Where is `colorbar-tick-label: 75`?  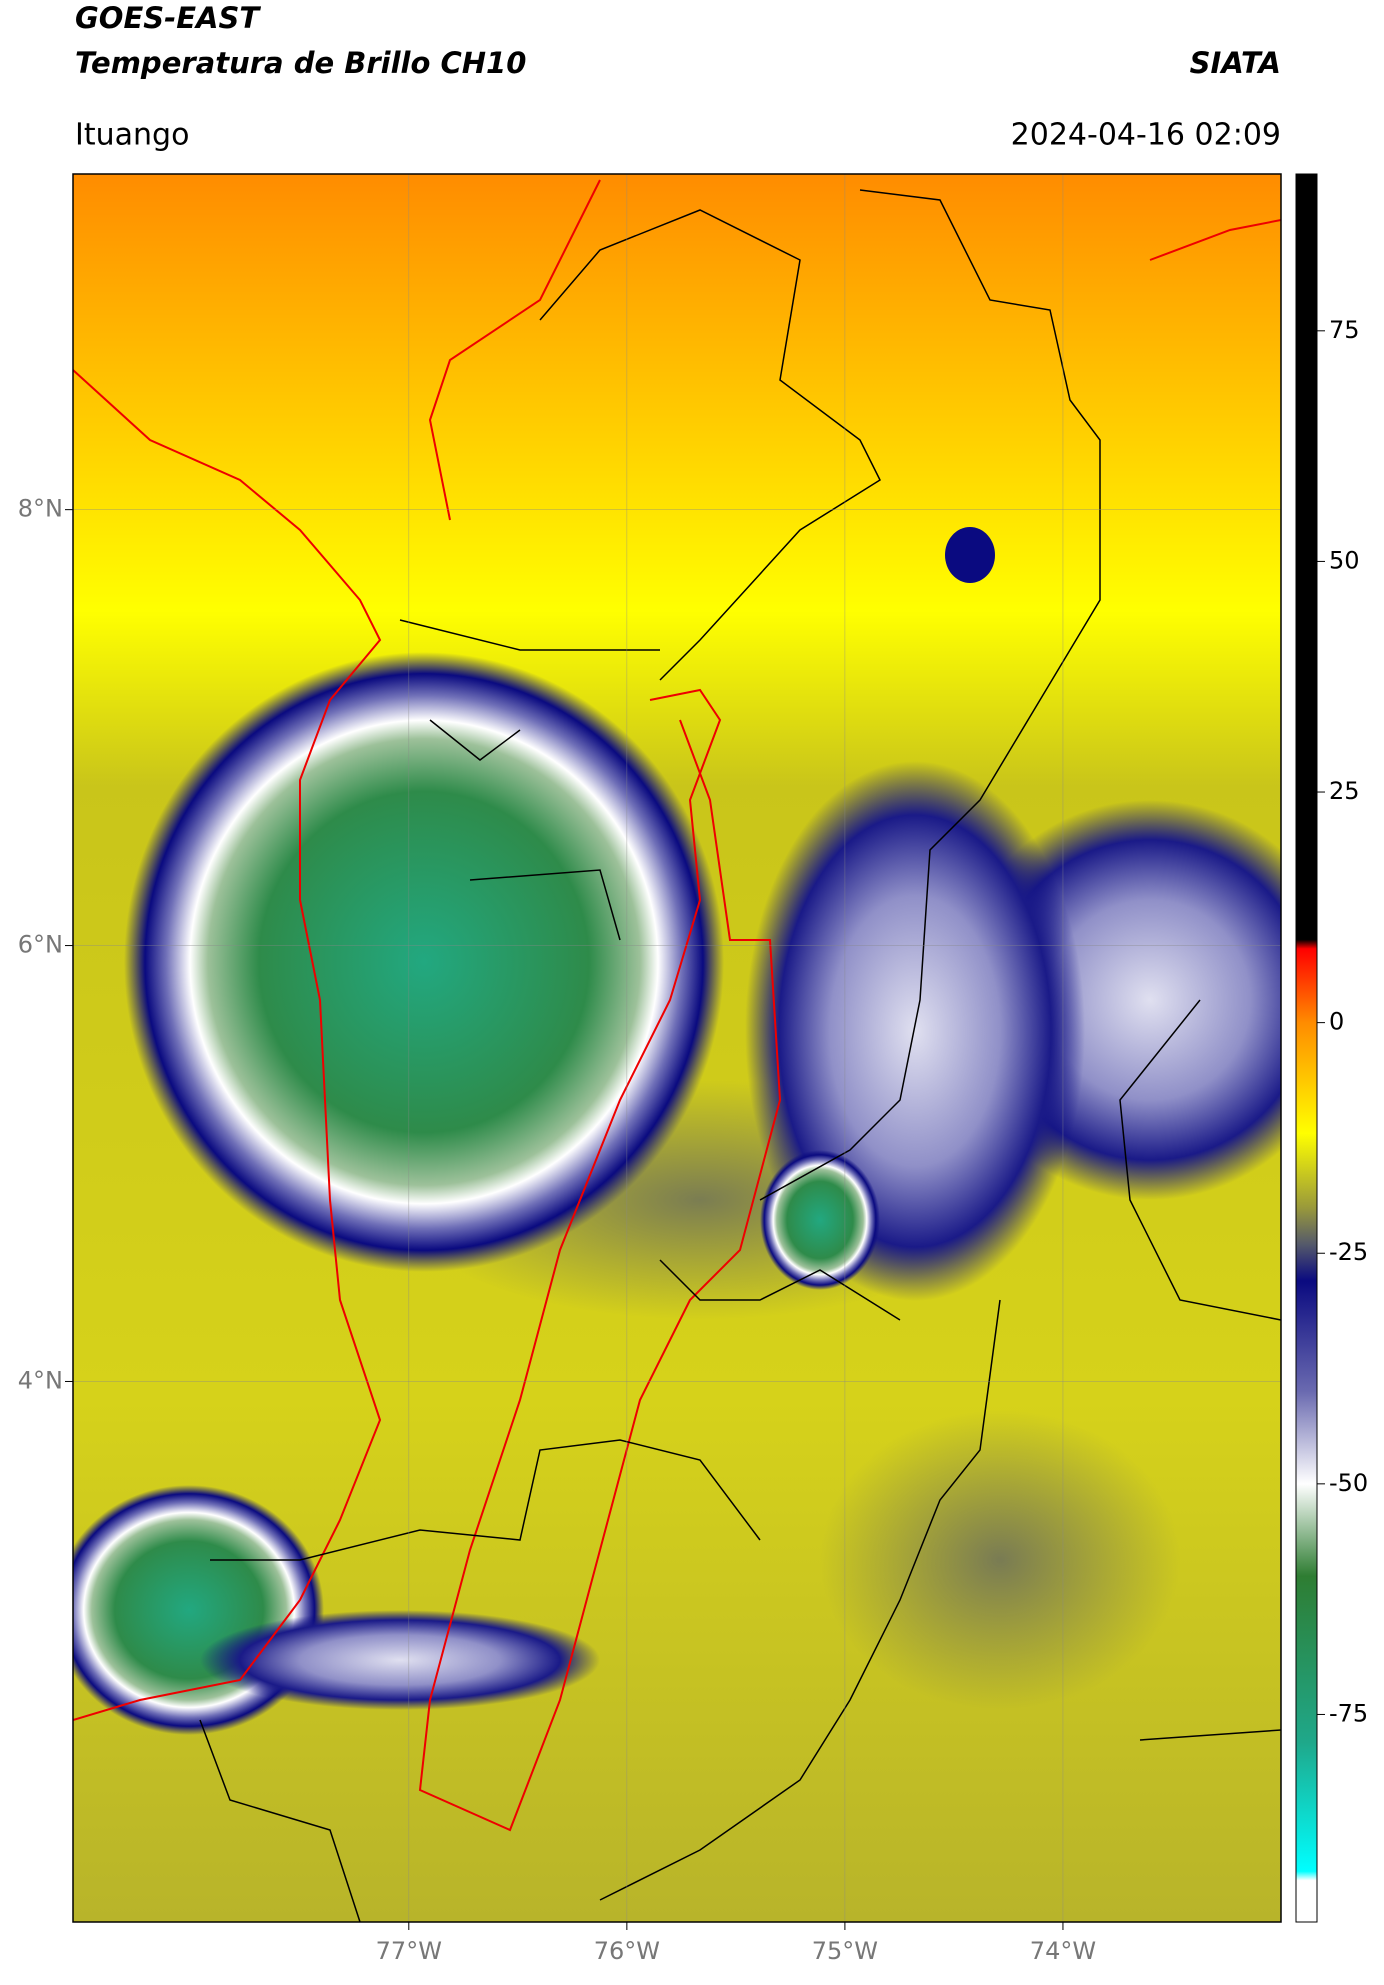 colorbar-tick-label: 75 is located at coordinates (1344, 330).